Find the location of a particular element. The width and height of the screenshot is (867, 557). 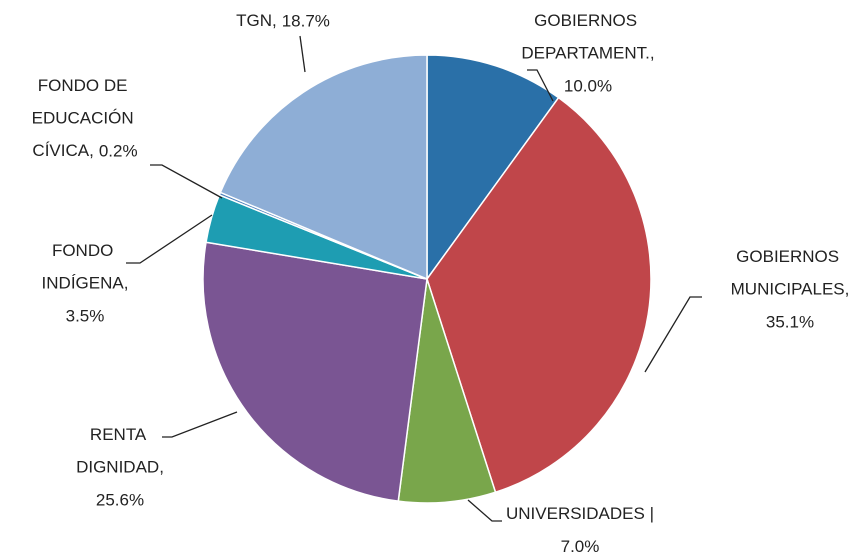

value-label: 10.0% is located at coordinates (588, 85).